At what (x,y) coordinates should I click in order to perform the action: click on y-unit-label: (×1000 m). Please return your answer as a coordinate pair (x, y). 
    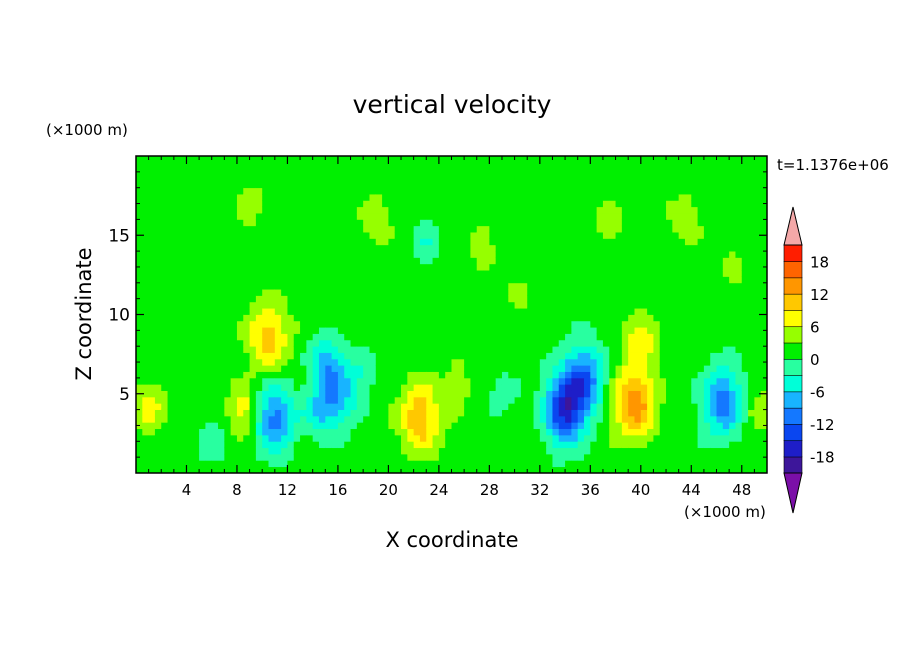
    Looking at the image, I should click on (87, 130).